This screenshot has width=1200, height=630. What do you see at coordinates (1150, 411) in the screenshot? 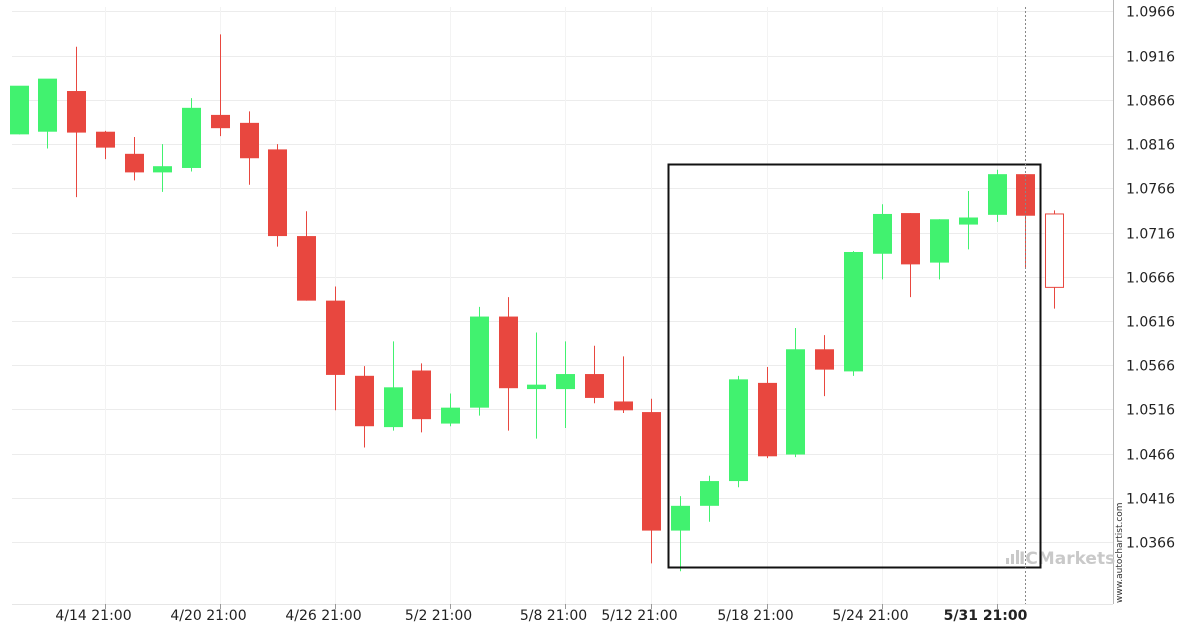
I see `y-tick-label: 1.0516` at bounding box center [1150, 411].